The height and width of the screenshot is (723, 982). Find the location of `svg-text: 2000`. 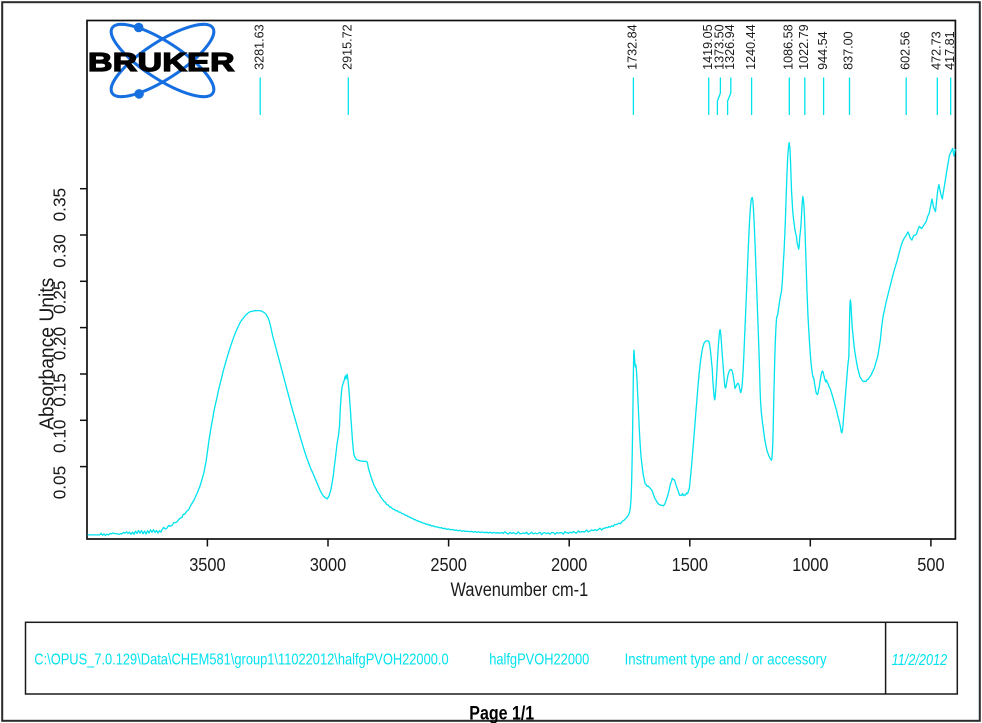

svg-text: 2000 is located at coordinates (569, 564).